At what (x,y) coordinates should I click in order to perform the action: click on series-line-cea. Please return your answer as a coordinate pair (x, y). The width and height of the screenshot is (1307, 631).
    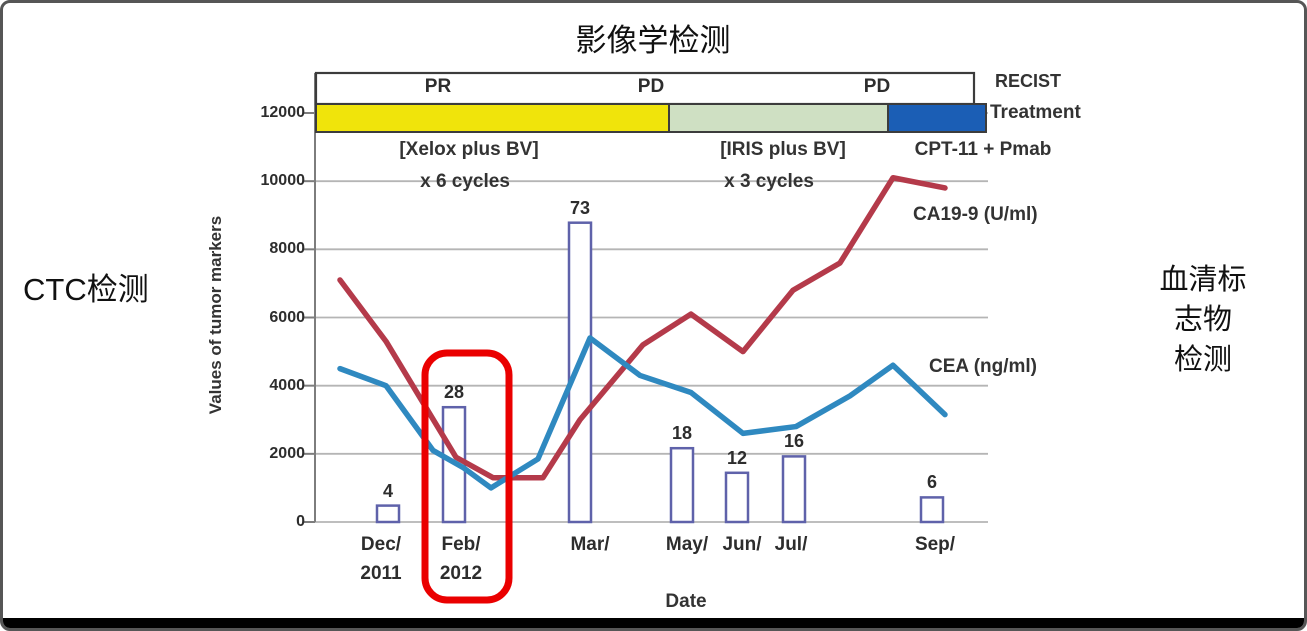
    Looking at the image, I should click on (642, 413).